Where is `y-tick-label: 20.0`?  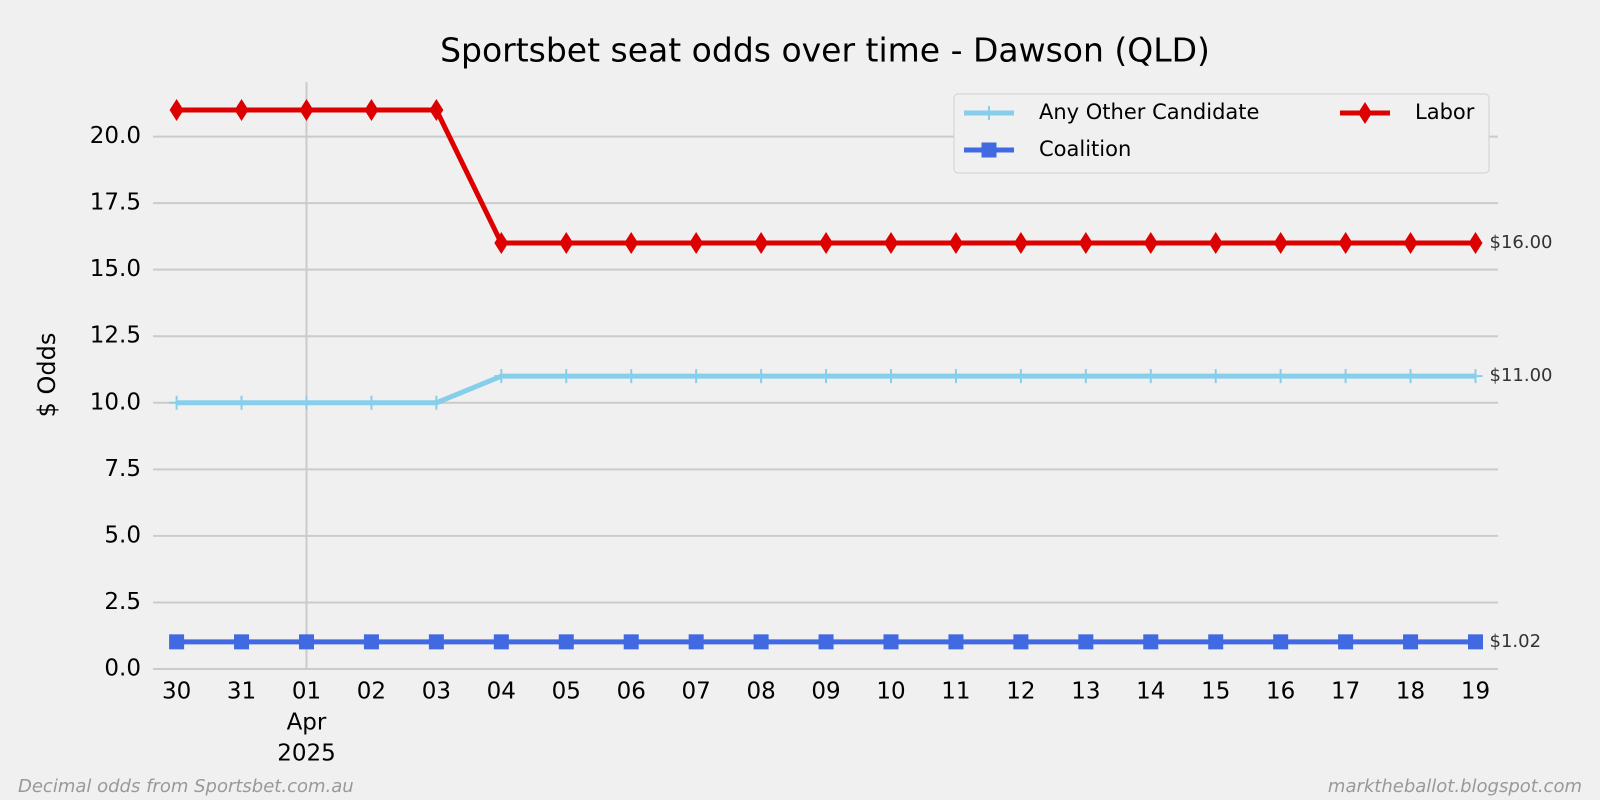 y-tick-label: 20.0 is located at coordinates (115, 136).